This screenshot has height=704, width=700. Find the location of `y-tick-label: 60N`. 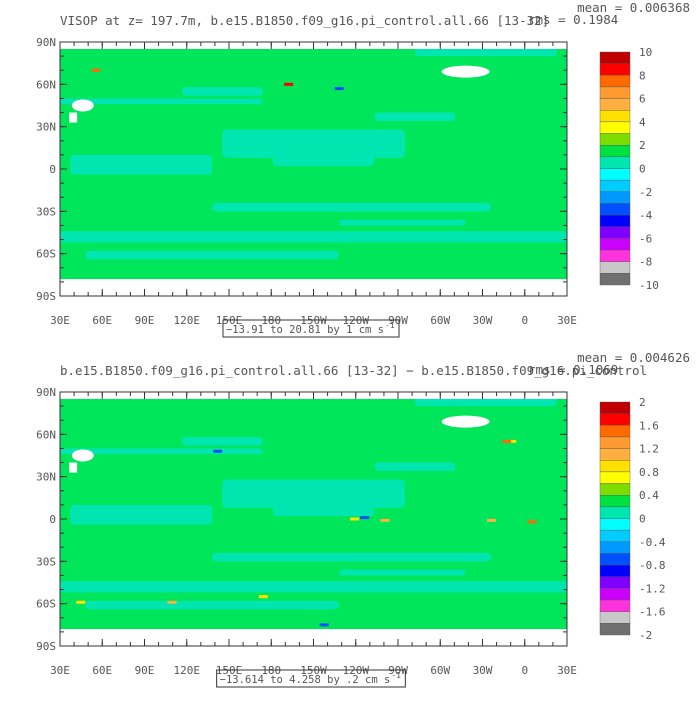

y-tick-label: 60N is located at coordinates (46, 84).